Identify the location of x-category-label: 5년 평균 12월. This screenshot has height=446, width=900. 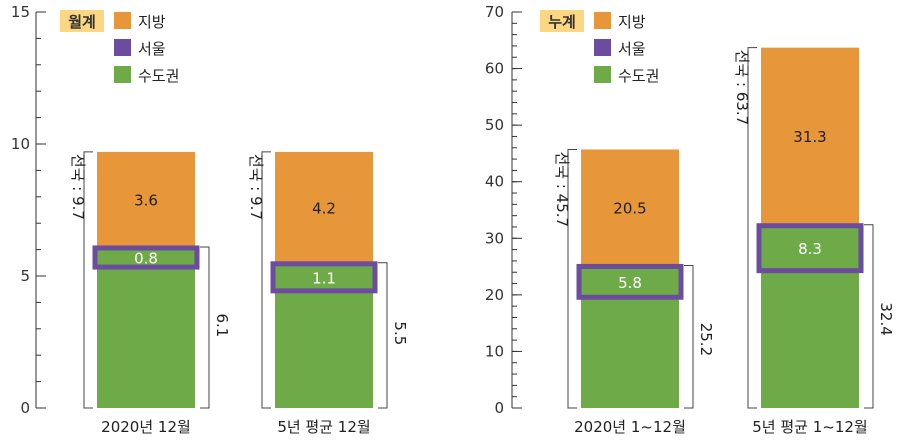
(323, 427).